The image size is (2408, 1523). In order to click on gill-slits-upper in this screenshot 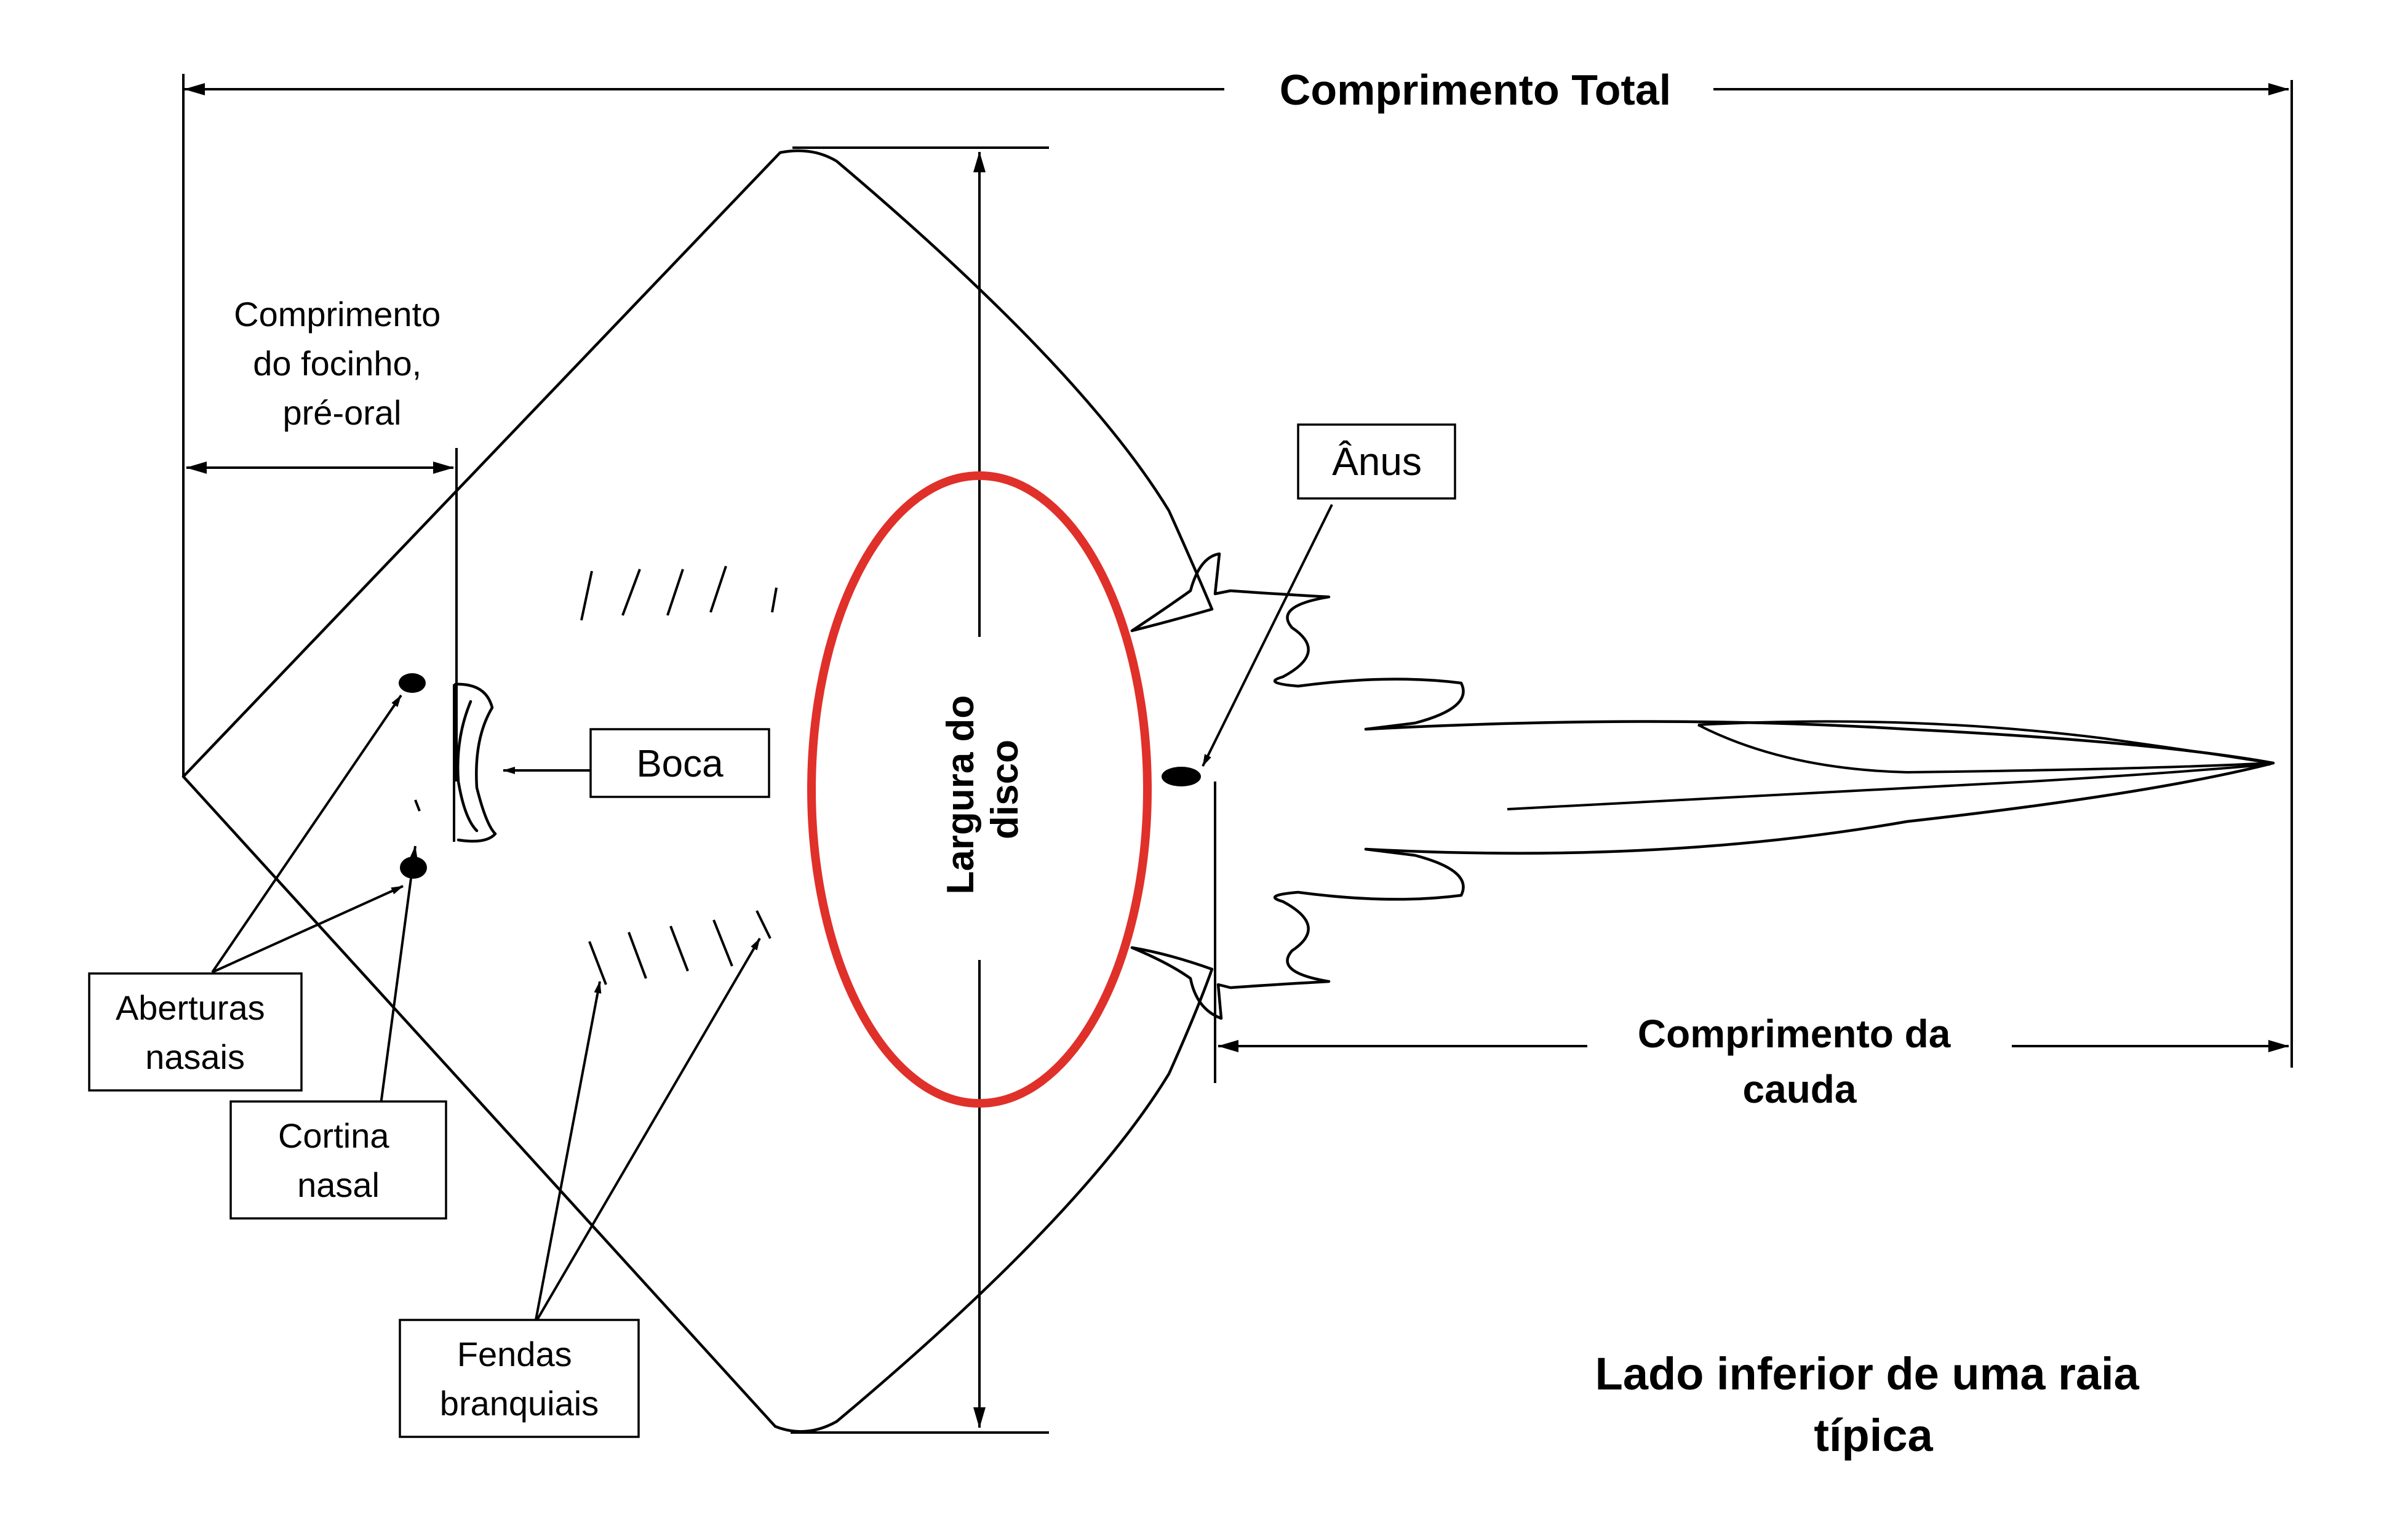, I will do `click(679, 593)`.